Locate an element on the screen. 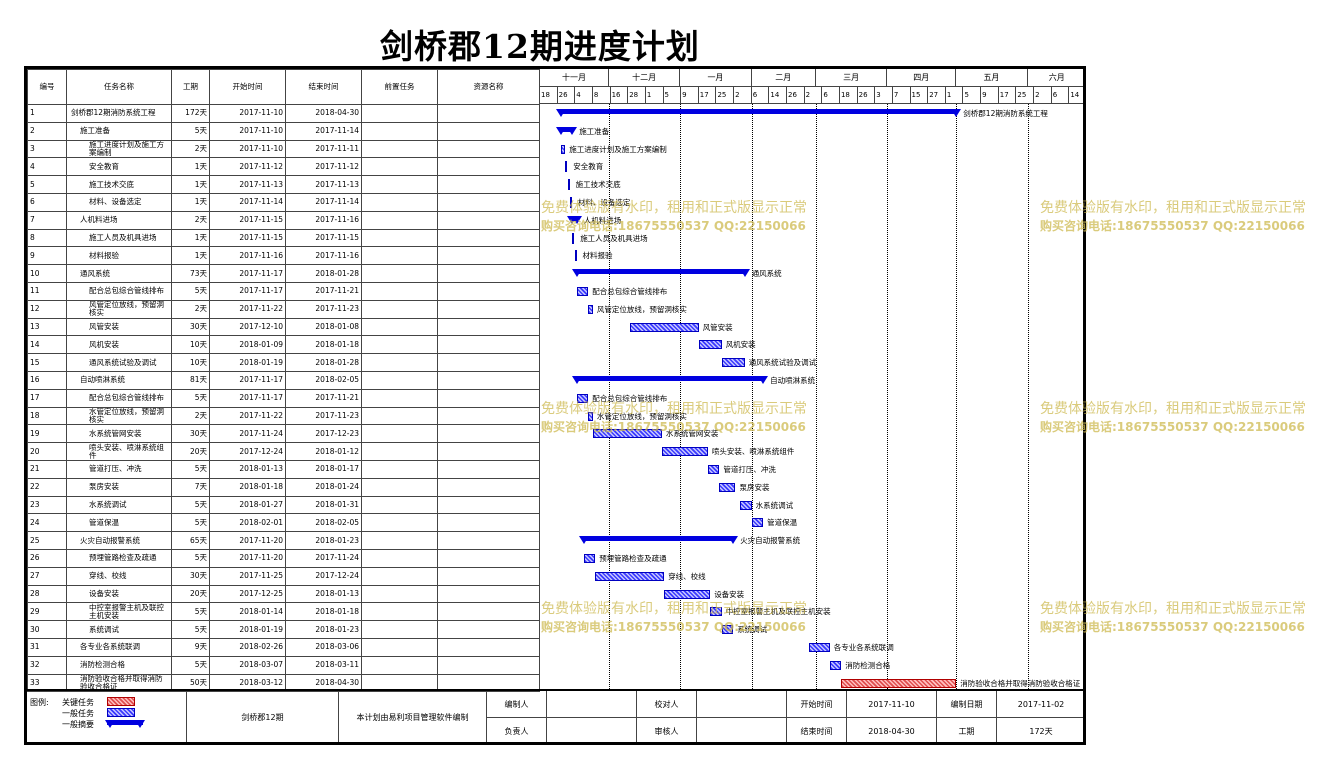 The image size is (1344, 766). table-row: 12 风管定位放线，预留洞核实 2天 2017-11-22 2017-11-23 is located at coordinates (283, 309).